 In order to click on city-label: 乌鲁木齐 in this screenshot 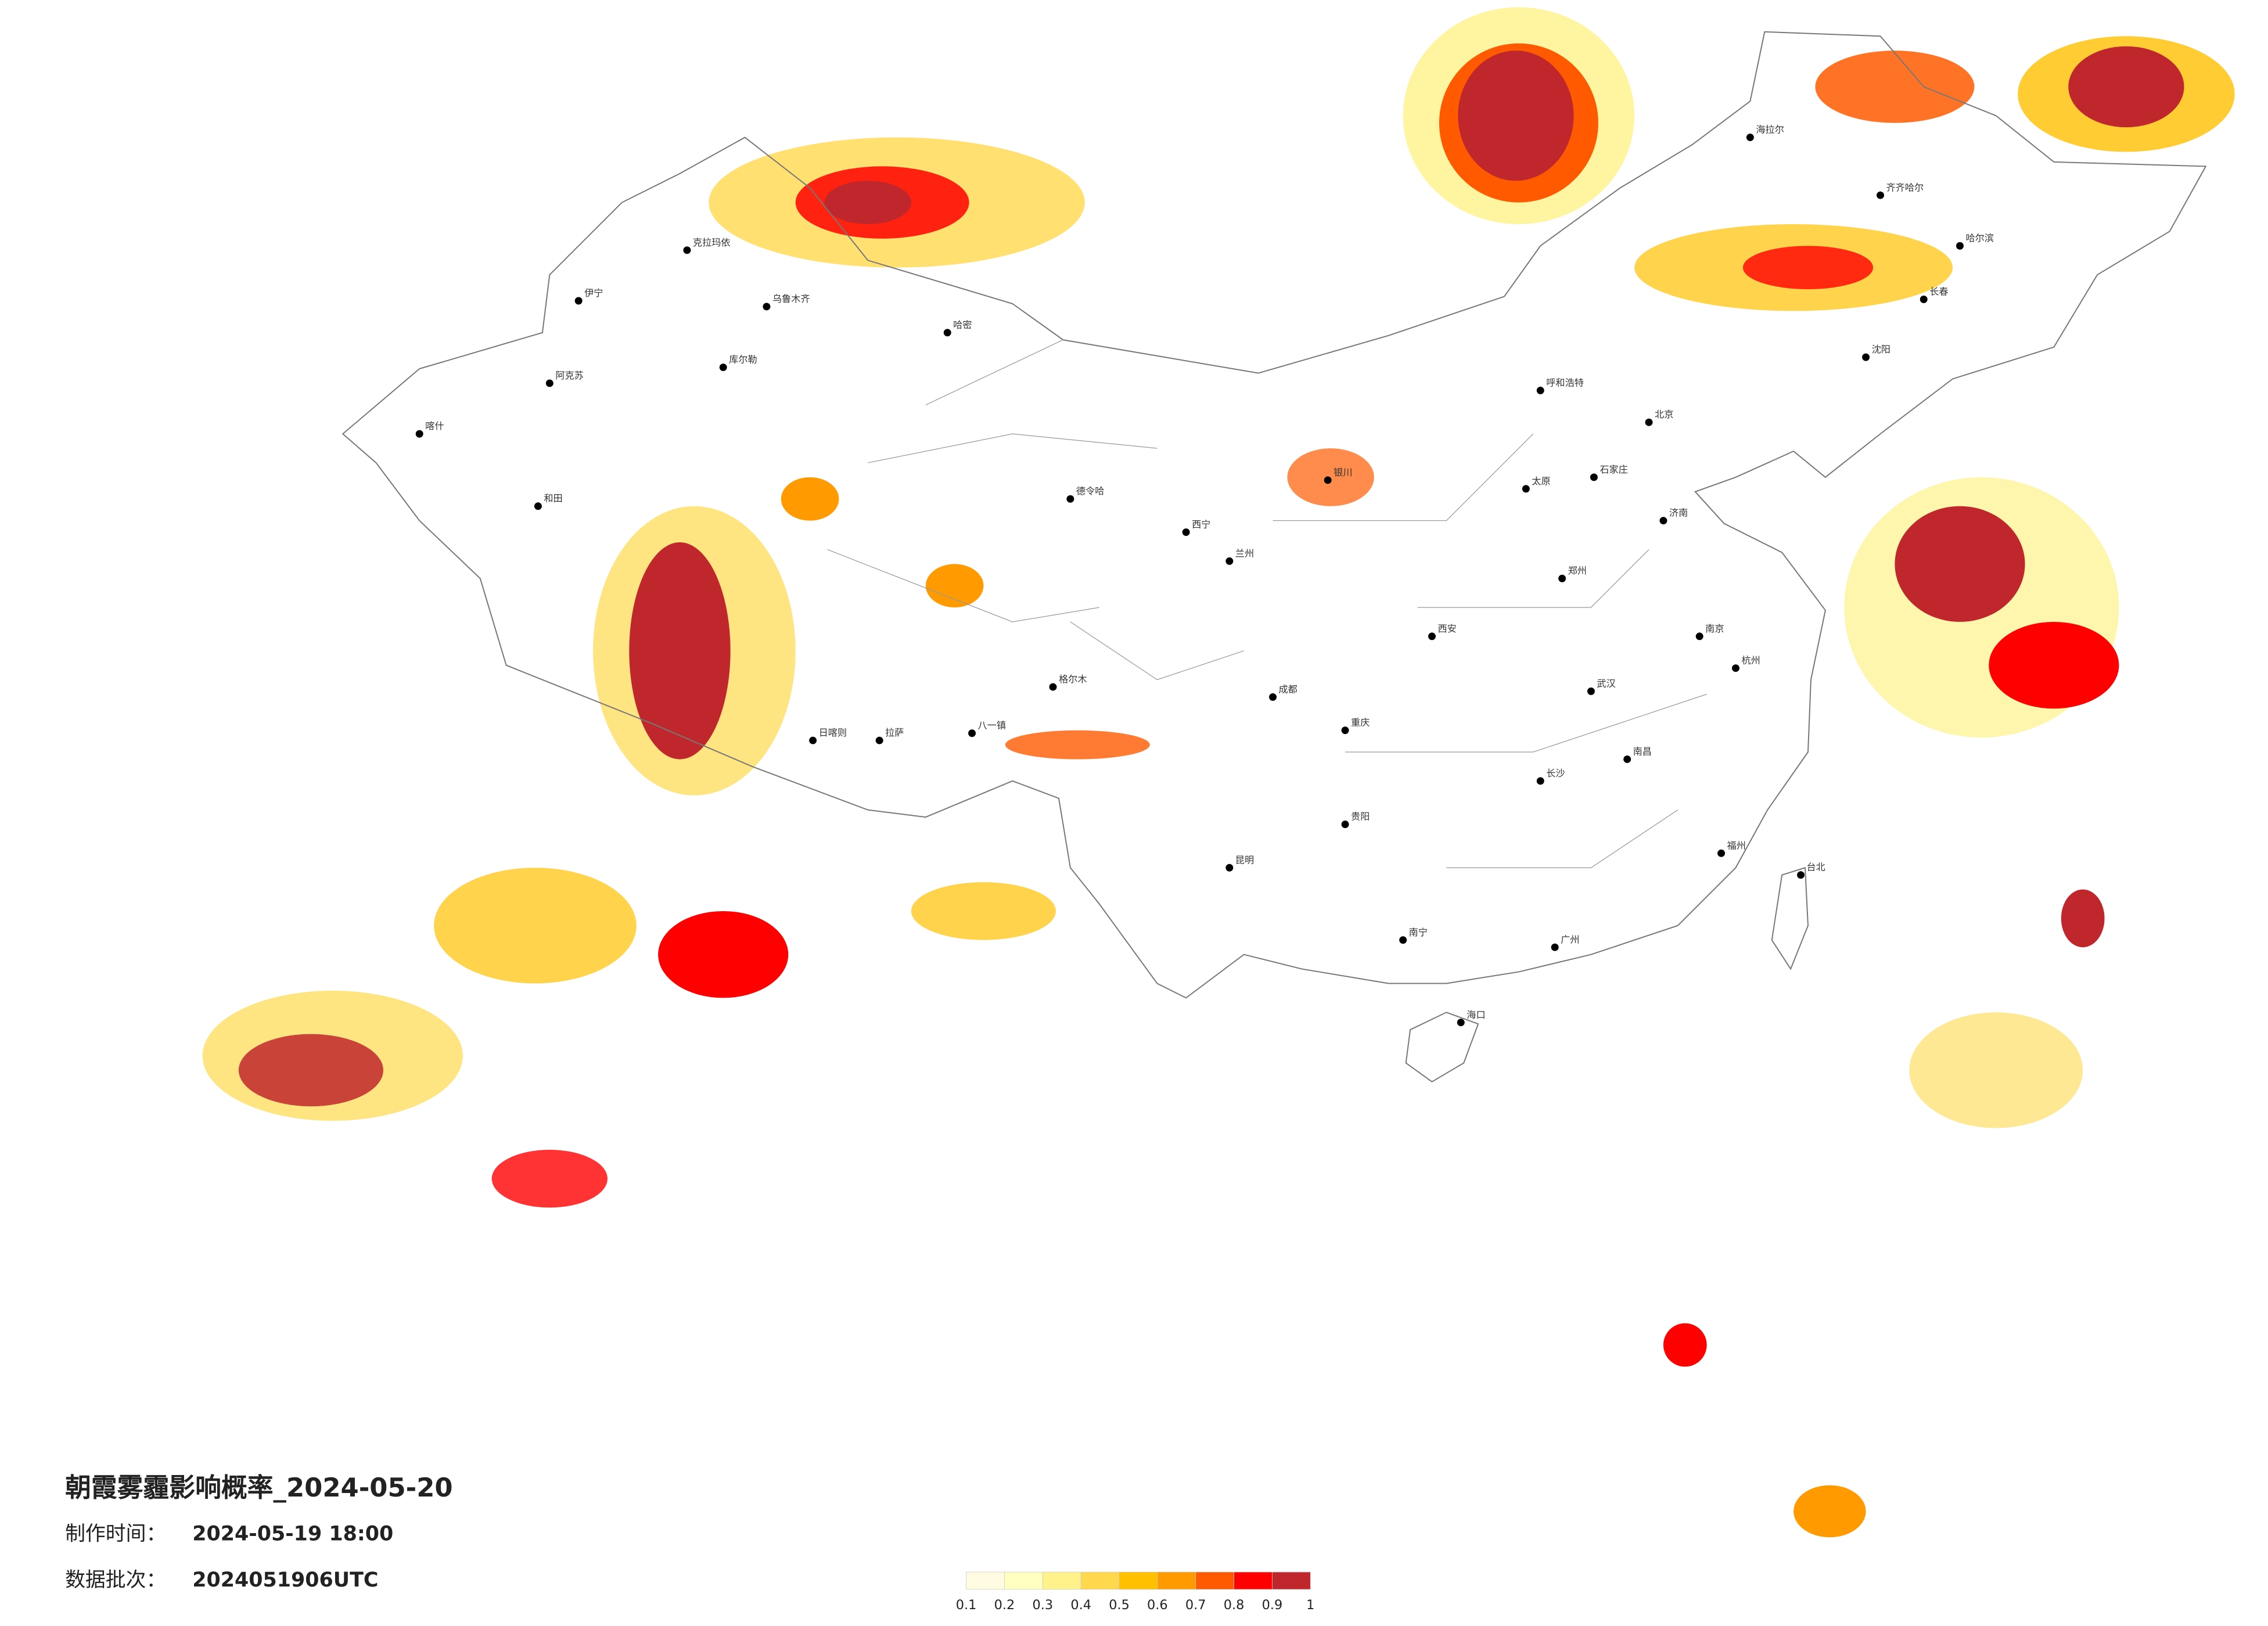, I will do `click(791, 298)`.